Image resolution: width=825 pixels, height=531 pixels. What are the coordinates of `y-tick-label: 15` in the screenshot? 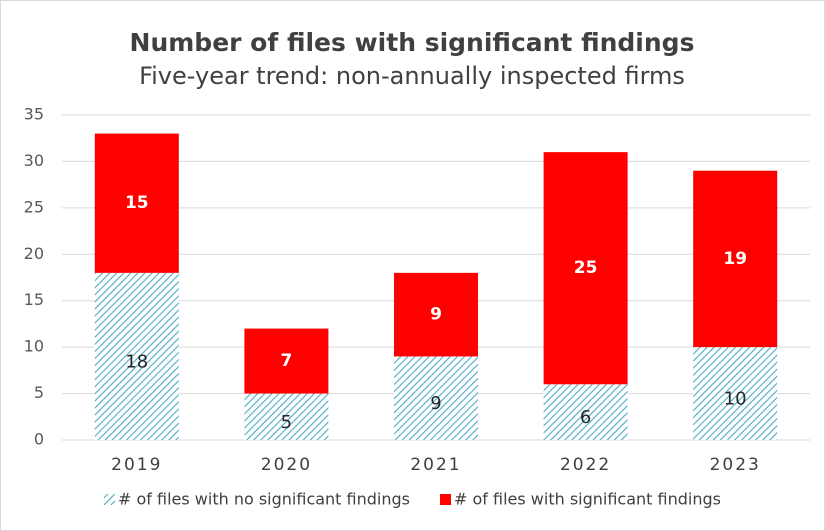 It's located at (34, 299).